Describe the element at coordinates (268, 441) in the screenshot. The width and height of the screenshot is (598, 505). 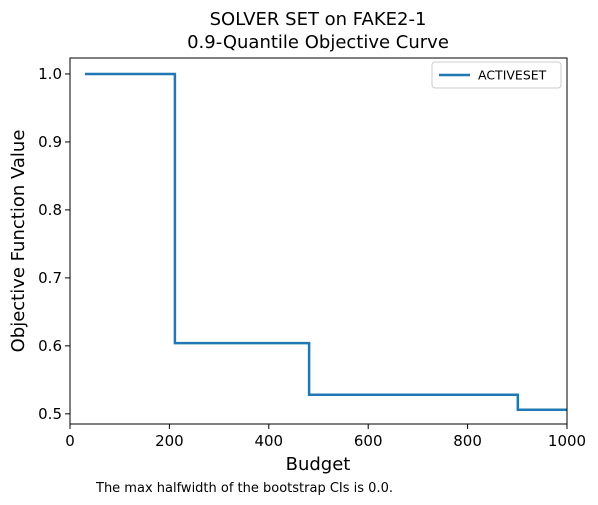
I see `x-tick-label: 400` at that location.